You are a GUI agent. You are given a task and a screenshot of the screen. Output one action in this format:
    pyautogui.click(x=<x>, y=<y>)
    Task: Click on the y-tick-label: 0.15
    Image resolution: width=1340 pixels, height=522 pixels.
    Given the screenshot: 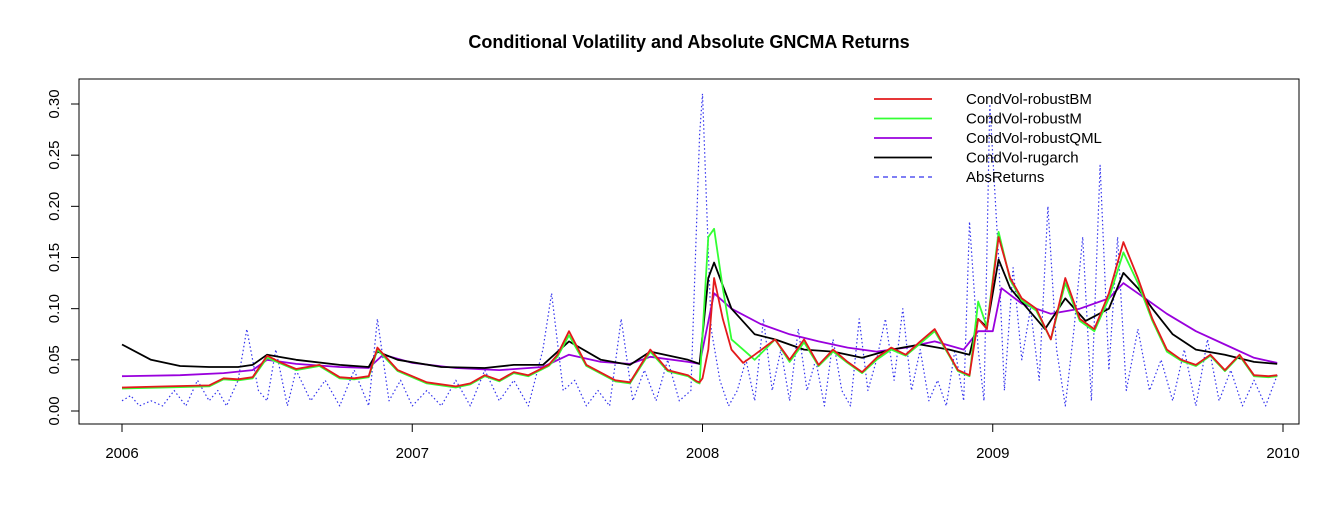 What is the action you would take?
    pyautogui.click(x=54, y=257)
    